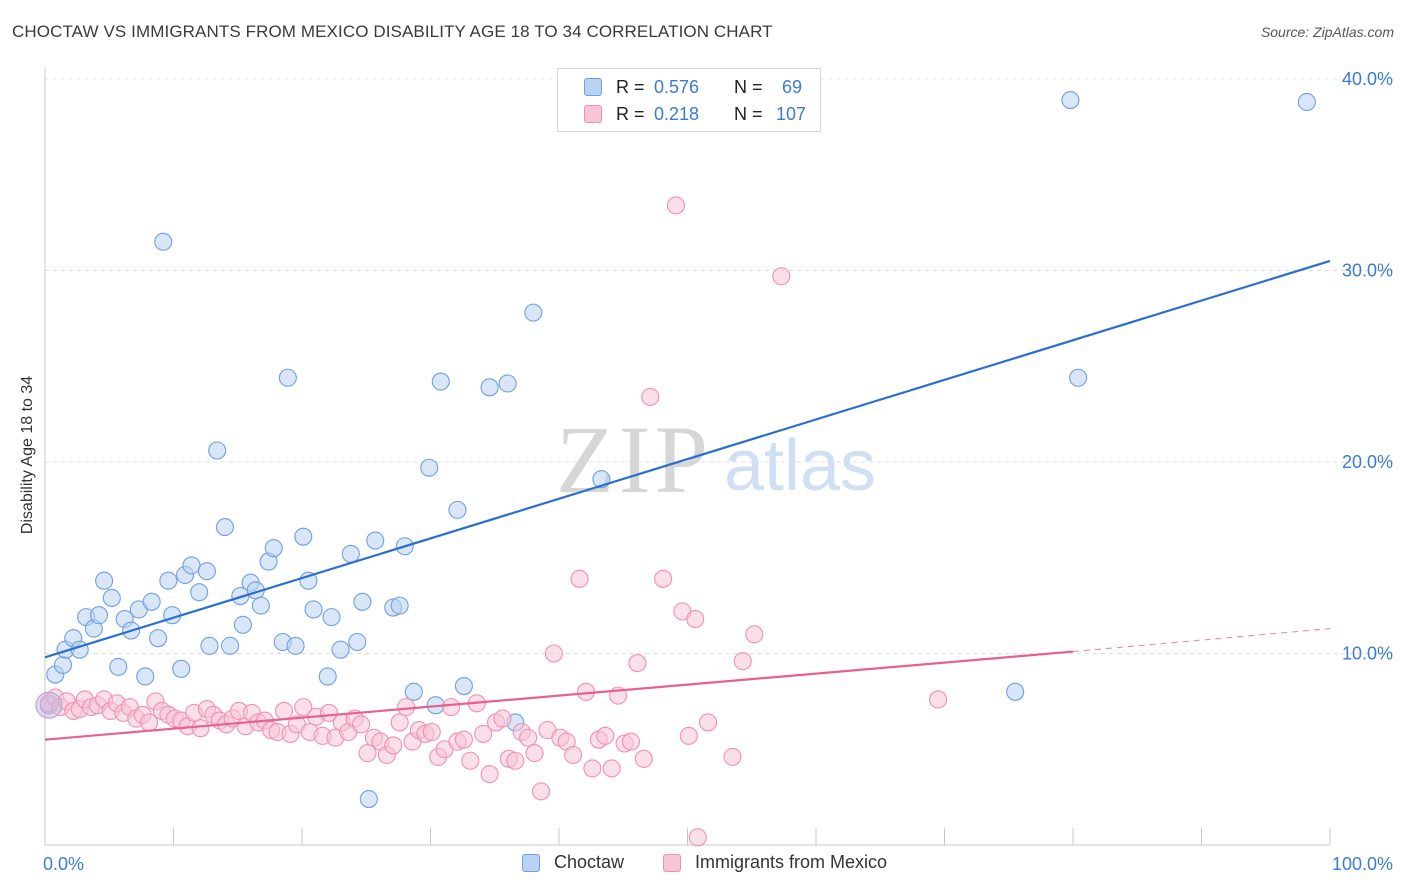 This screenshot has width=1406, height=892. Describe the element at coordinates (791, 113) in the screenshot. I see `legend-n-value: 107` at that location.